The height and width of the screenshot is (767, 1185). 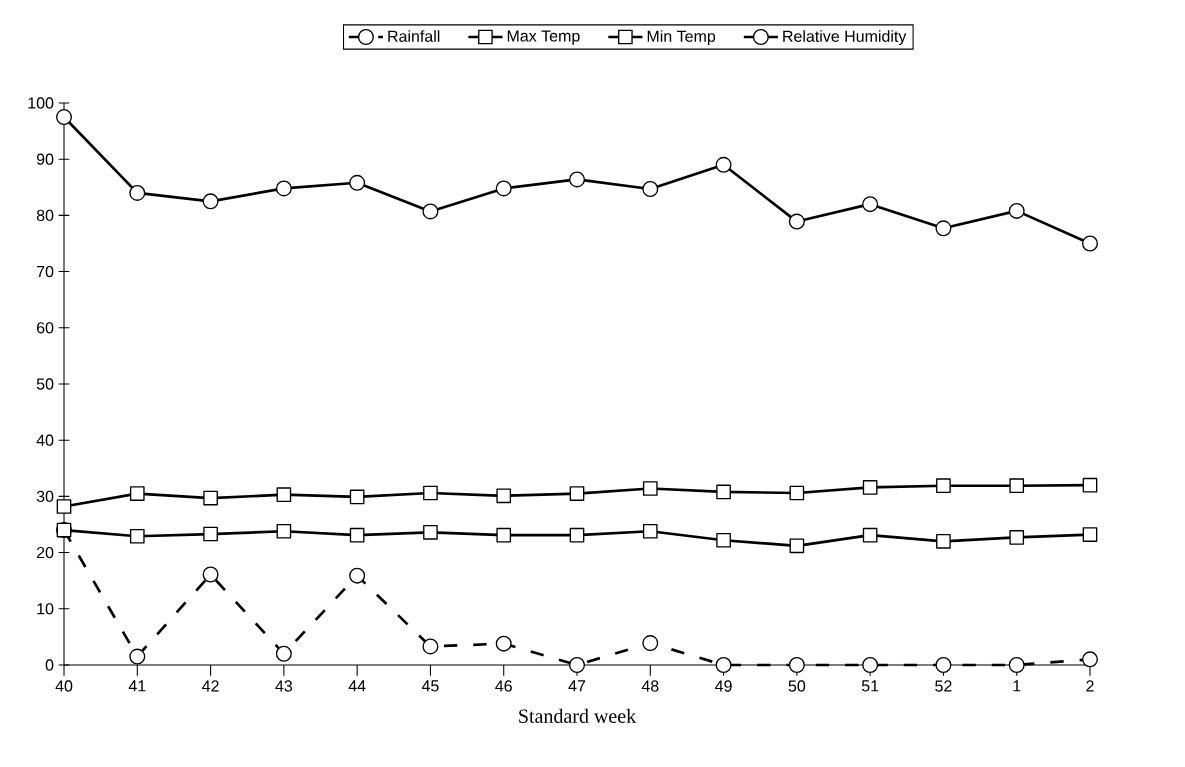 What do you see at coordinates (577, 686) in the screenshot?
I see `x-tick-label: 47` at bounding box center [577, 686].